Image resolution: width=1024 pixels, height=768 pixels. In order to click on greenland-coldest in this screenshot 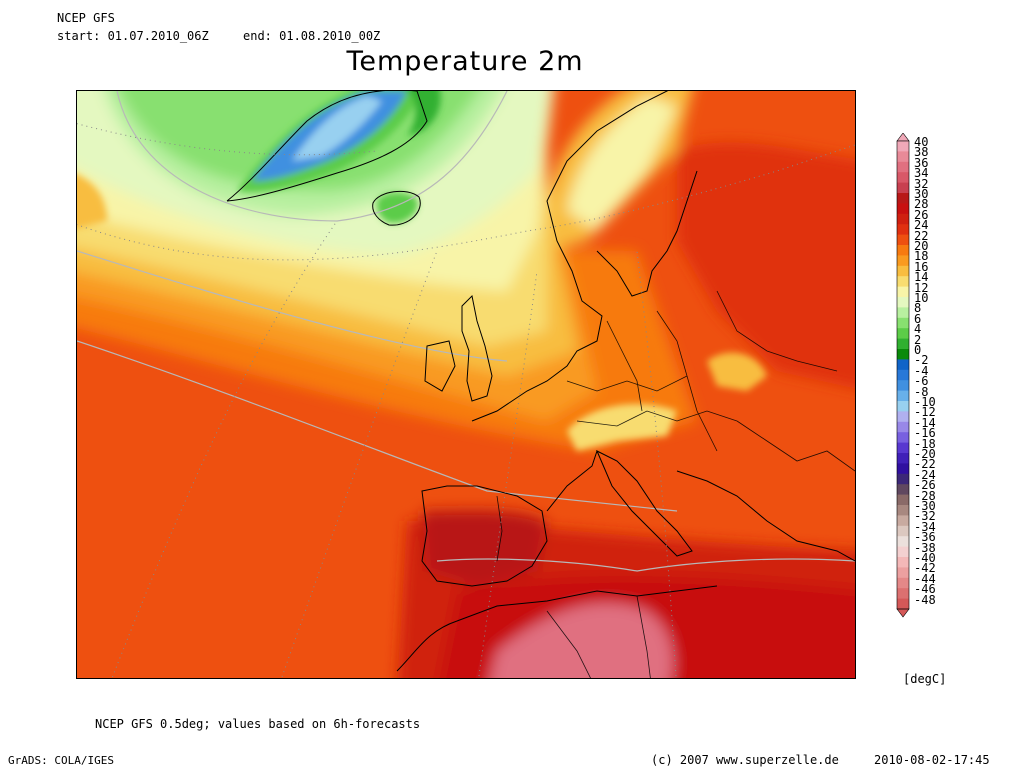, I will do `click(337, 128)`.